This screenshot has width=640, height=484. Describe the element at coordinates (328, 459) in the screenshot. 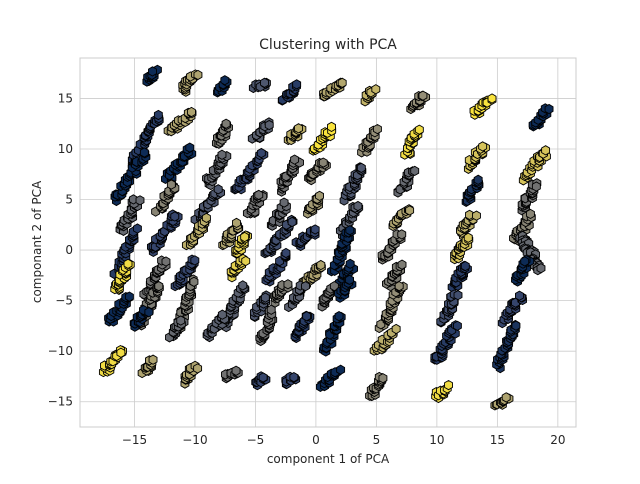

I see `x-axis-label: component 1 of PCA` at that location.